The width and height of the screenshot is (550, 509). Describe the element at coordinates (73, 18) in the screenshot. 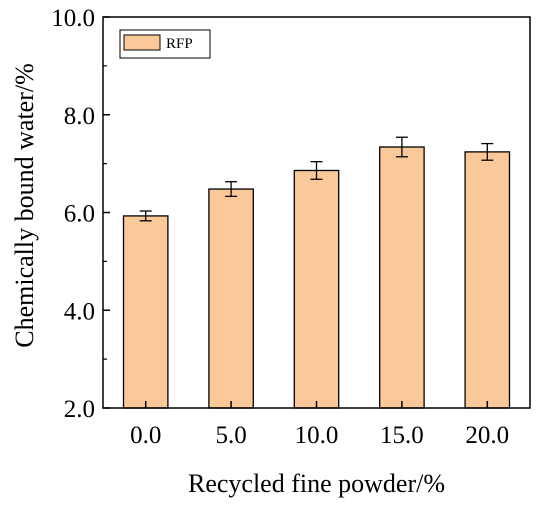

I see `y-tick-label-4: 10.0` at that location.